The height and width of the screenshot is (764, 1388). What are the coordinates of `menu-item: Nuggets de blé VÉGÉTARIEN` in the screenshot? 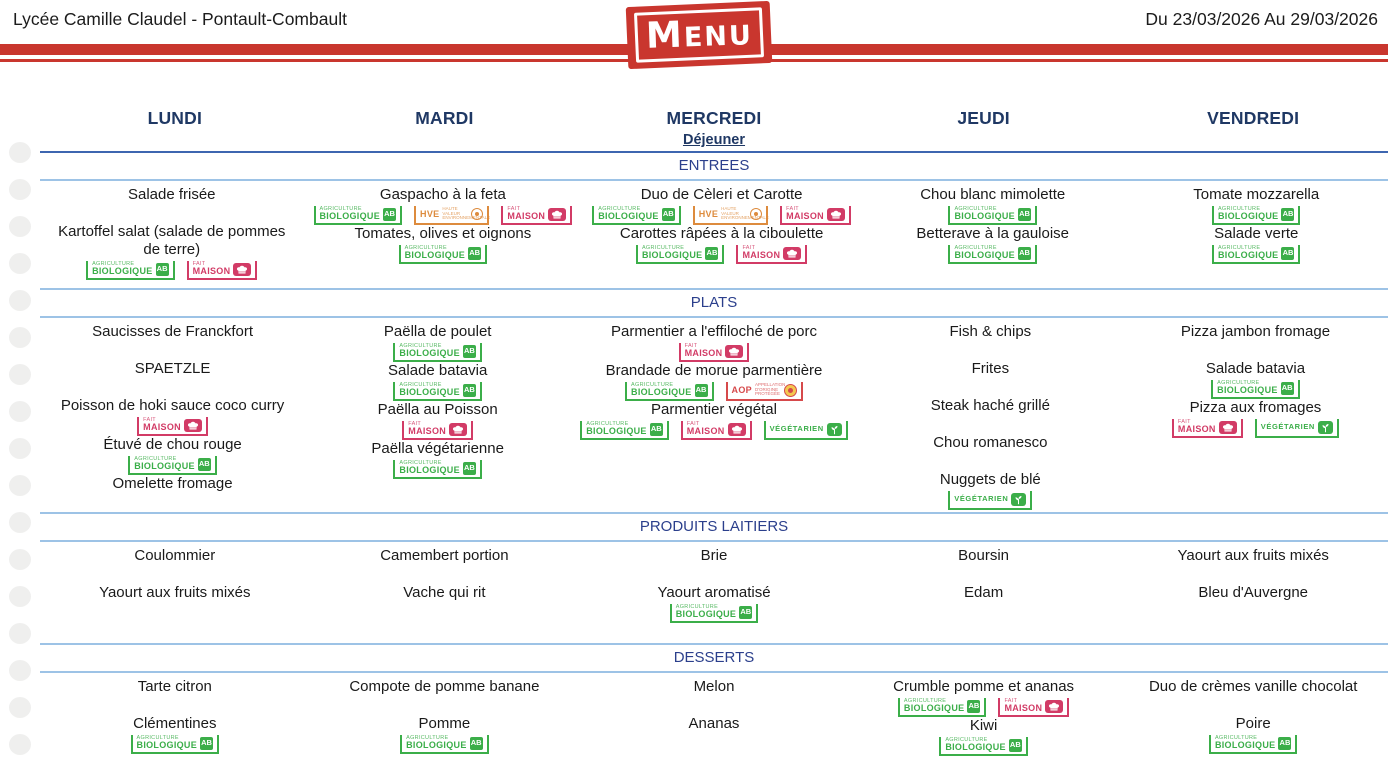 It's located at (990, 490).